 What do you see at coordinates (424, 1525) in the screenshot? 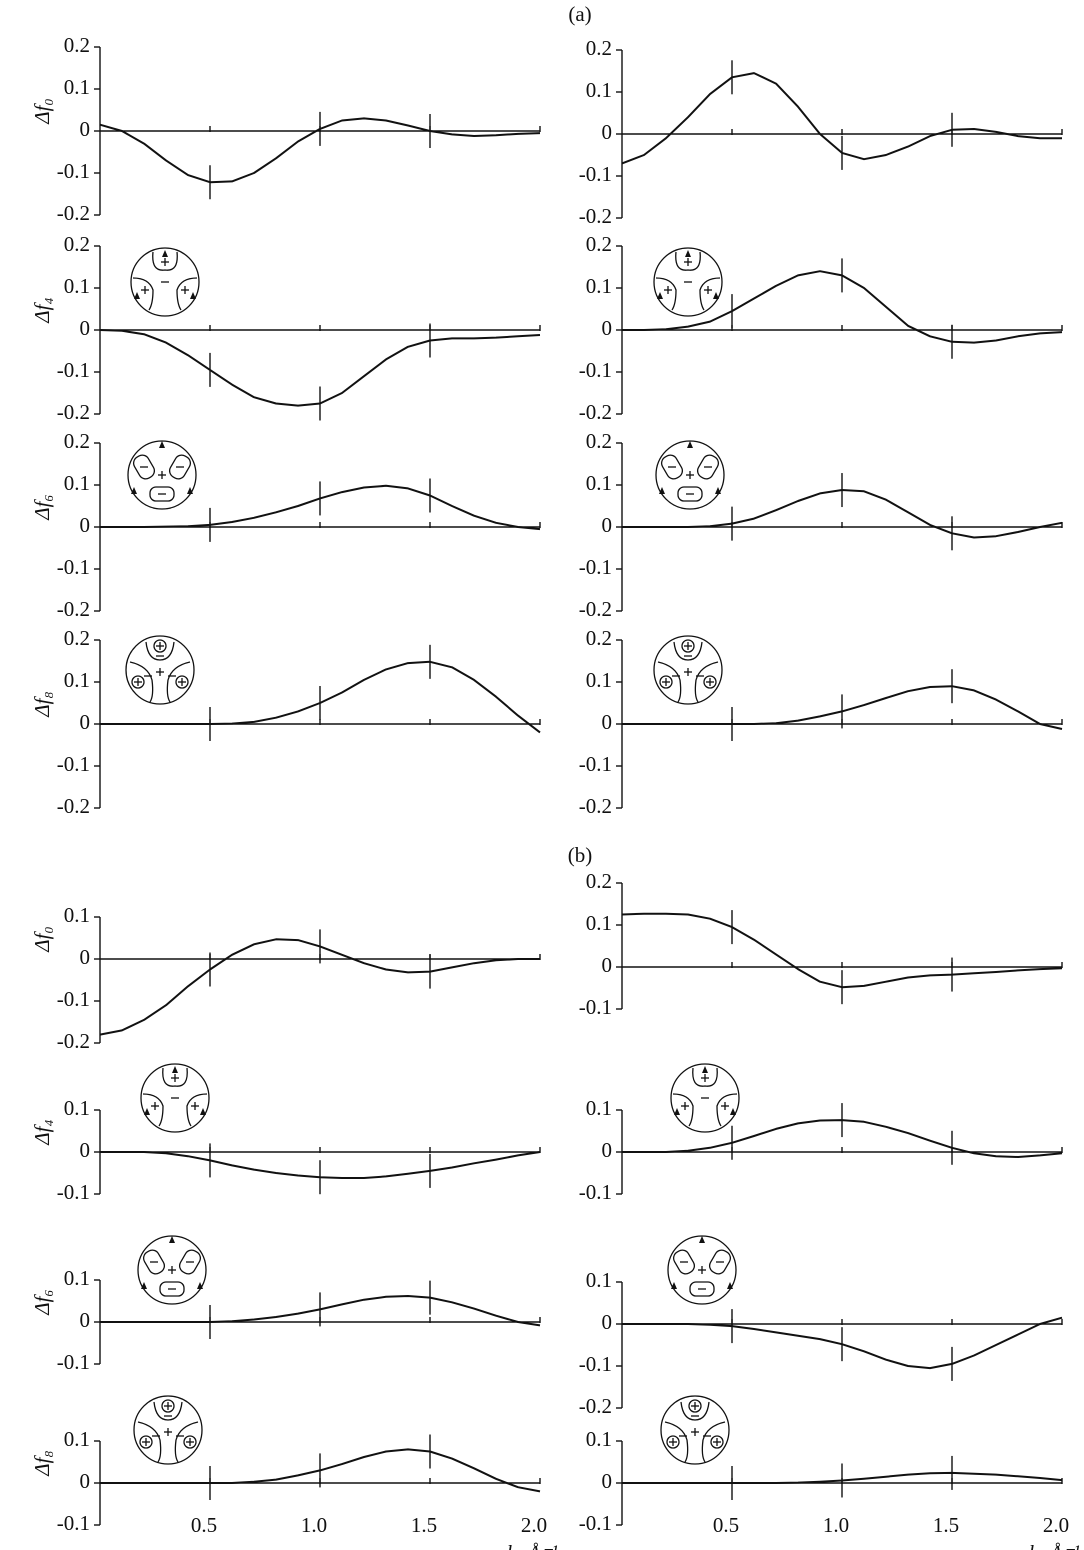
I see `x-tick-label: 1.5` at bounding box center [424, 1525].